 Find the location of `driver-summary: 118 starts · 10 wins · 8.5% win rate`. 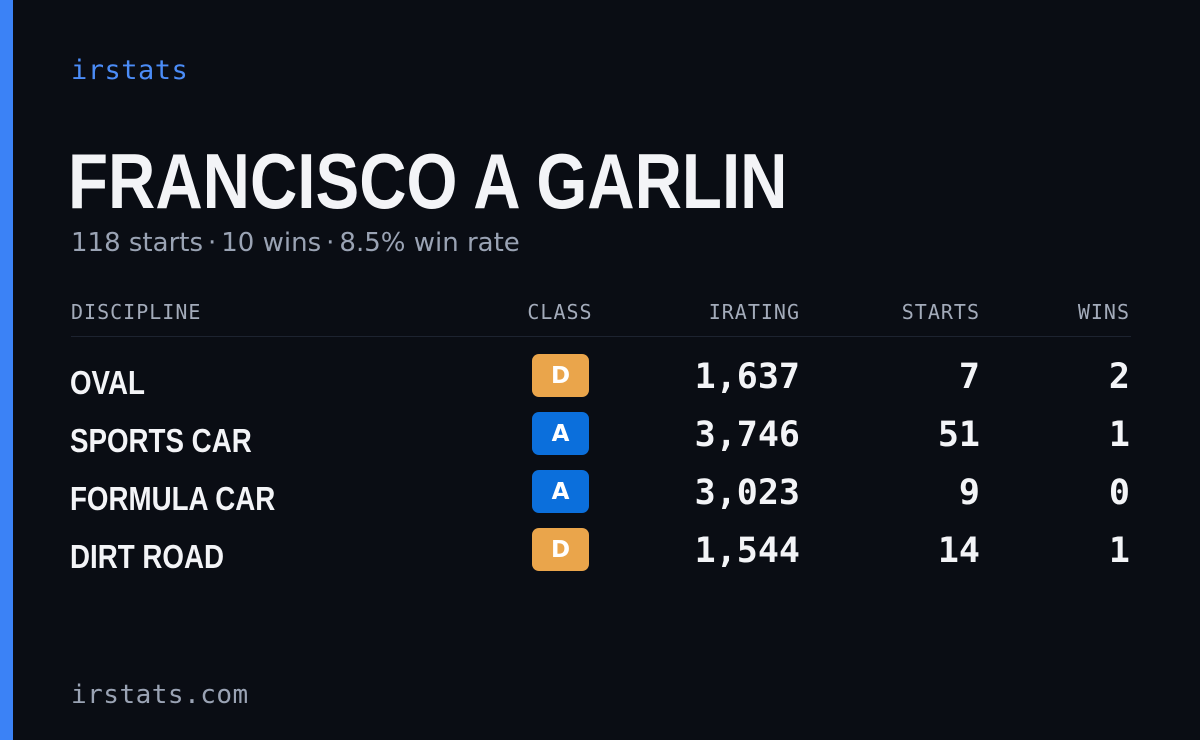

driver-summary: 118 starts · 10 wins · 8.5% win rate is located at coordinates (295, 243).